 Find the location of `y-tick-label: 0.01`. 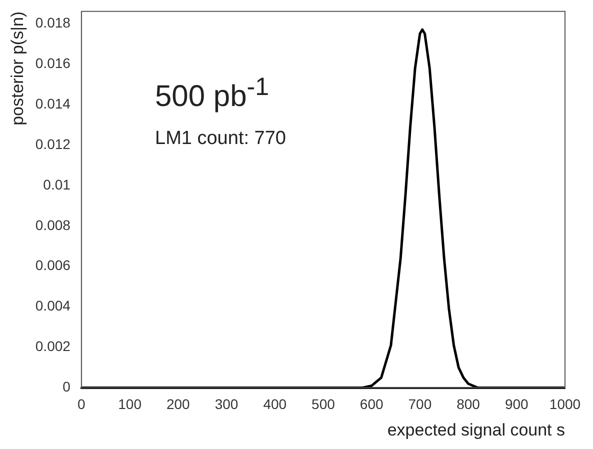

y-tick-label: 0.01 is located at coordinates (57, 184).